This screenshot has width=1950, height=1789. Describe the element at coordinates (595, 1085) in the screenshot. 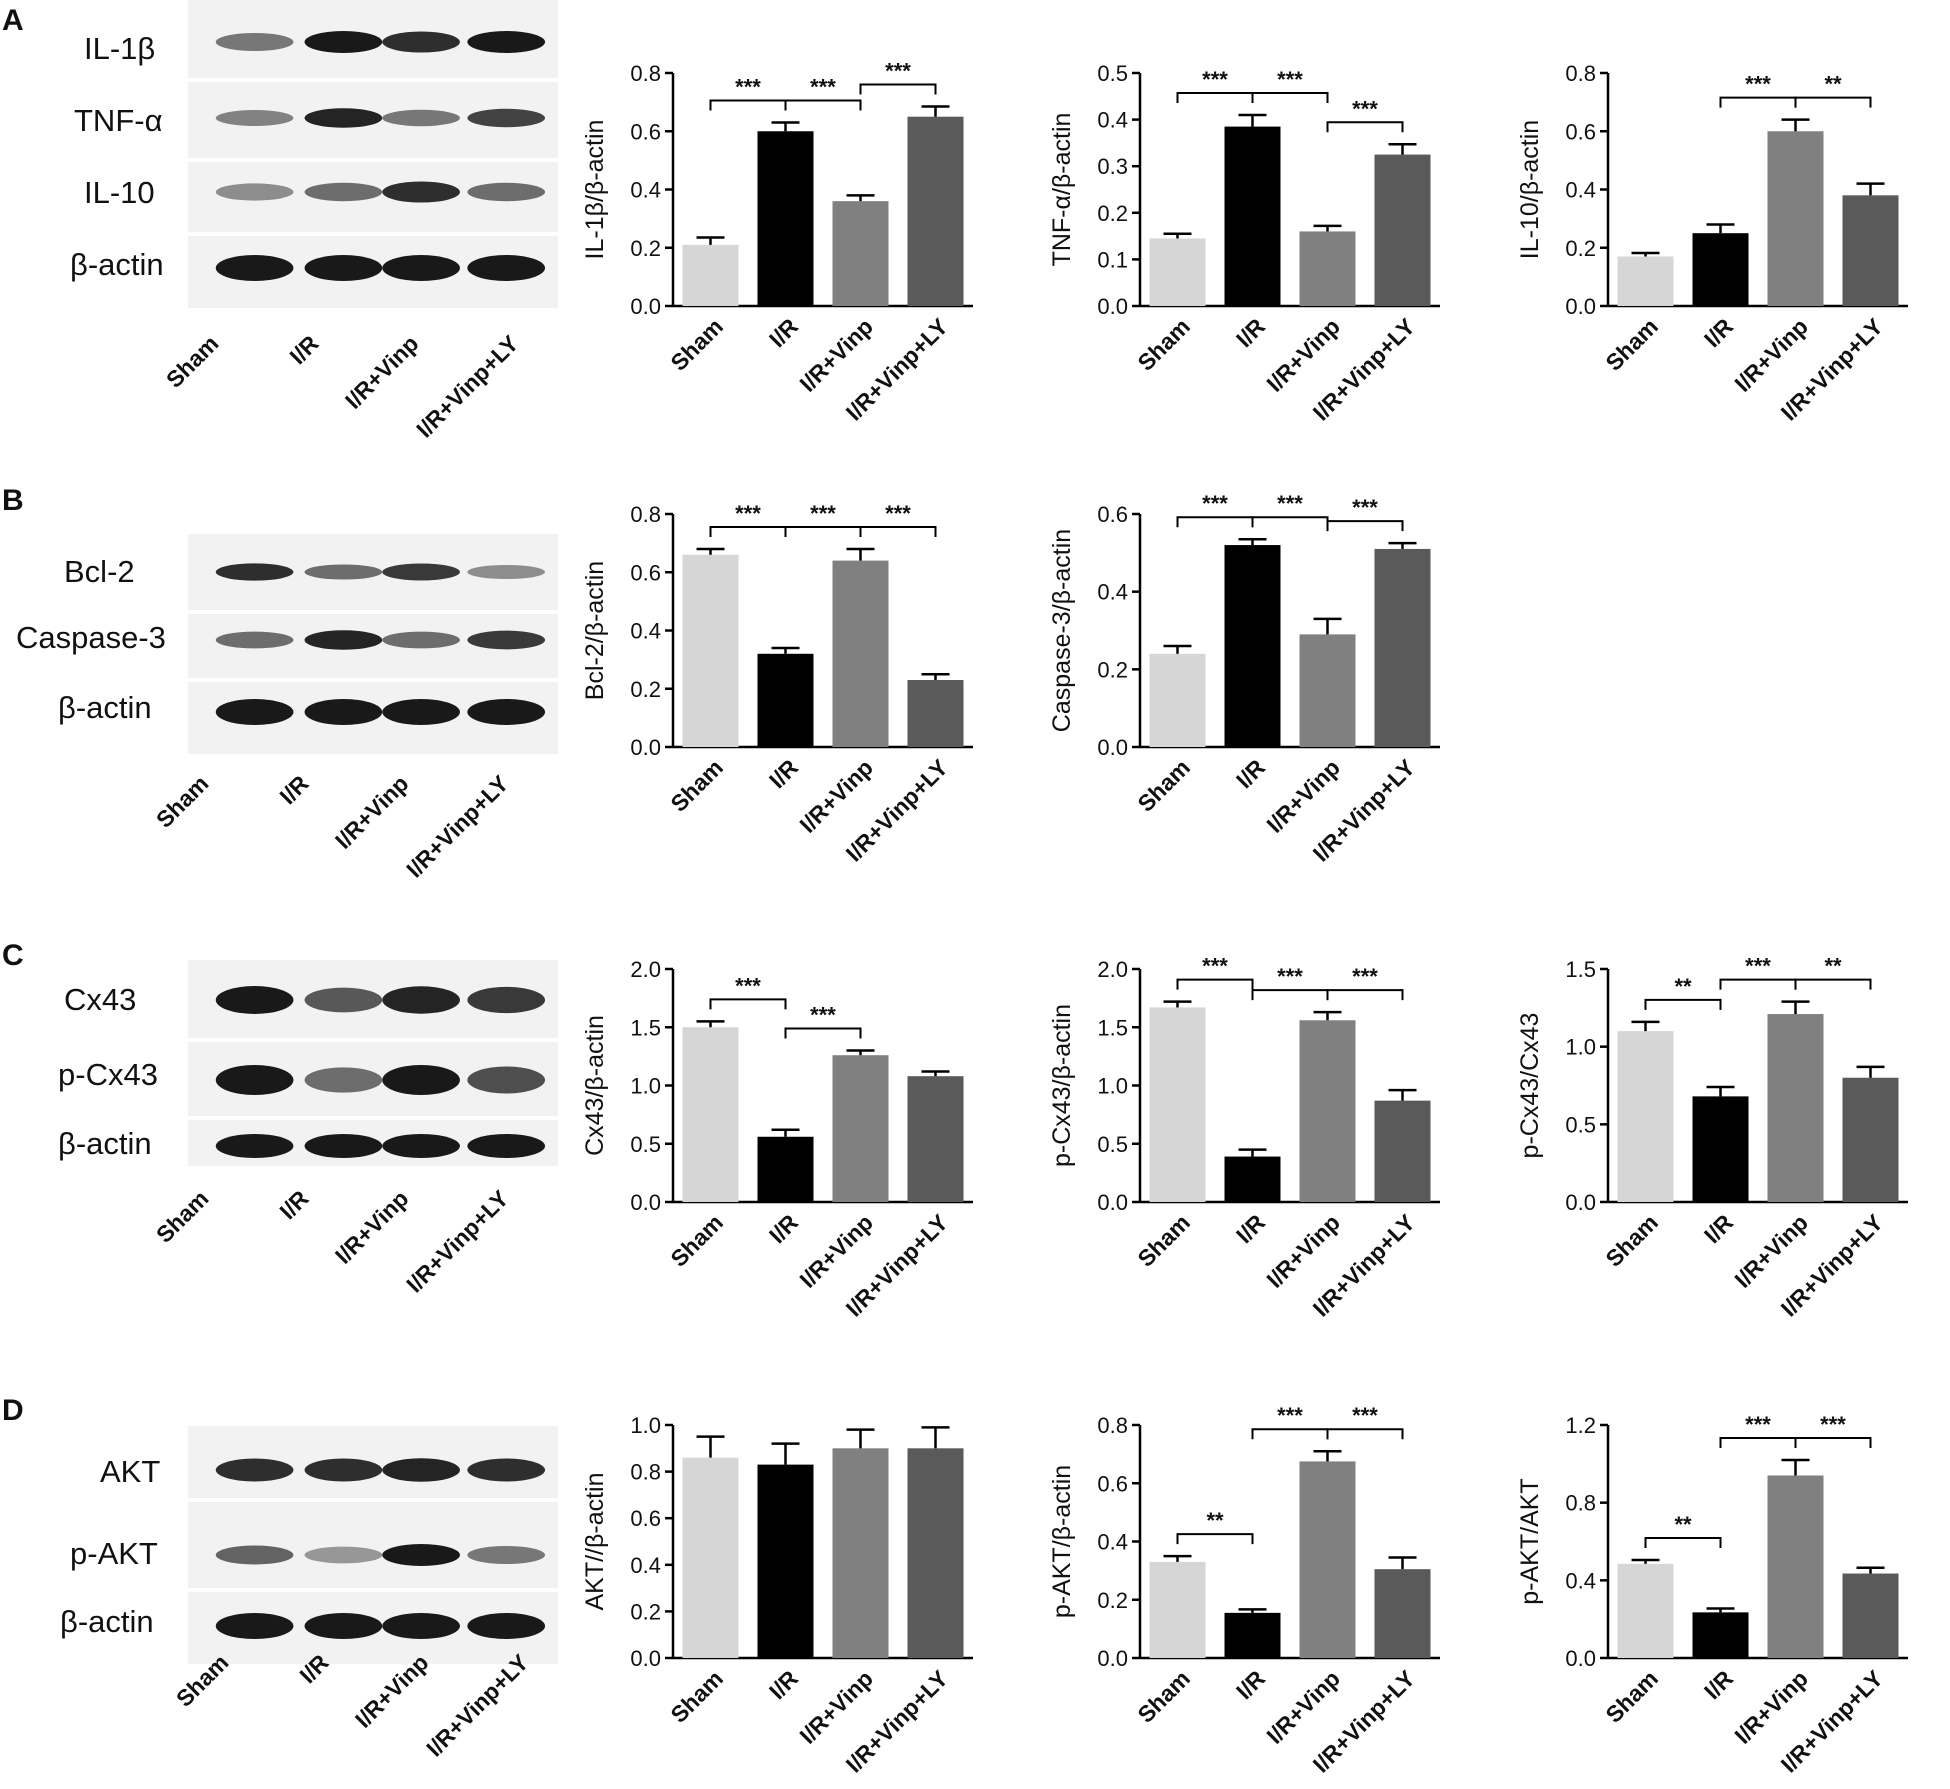

I see `y-axis-title: Cx43/β-actin` at that location.